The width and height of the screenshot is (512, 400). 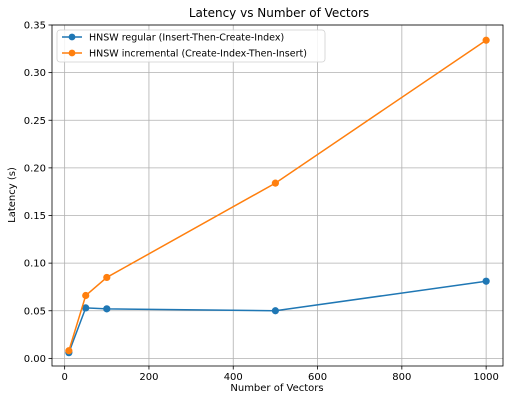 I want to click on chart-title: Latency vs Number of Vectors, so click(x=279, y=13).